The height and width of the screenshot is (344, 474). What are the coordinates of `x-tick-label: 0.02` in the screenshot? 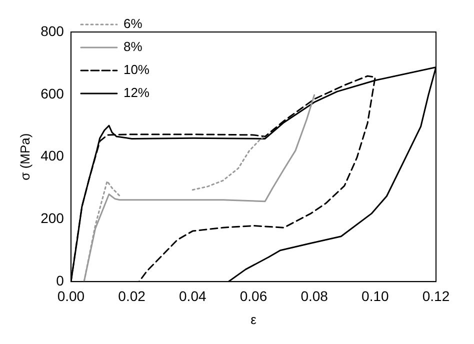 It's located at (132, 296).